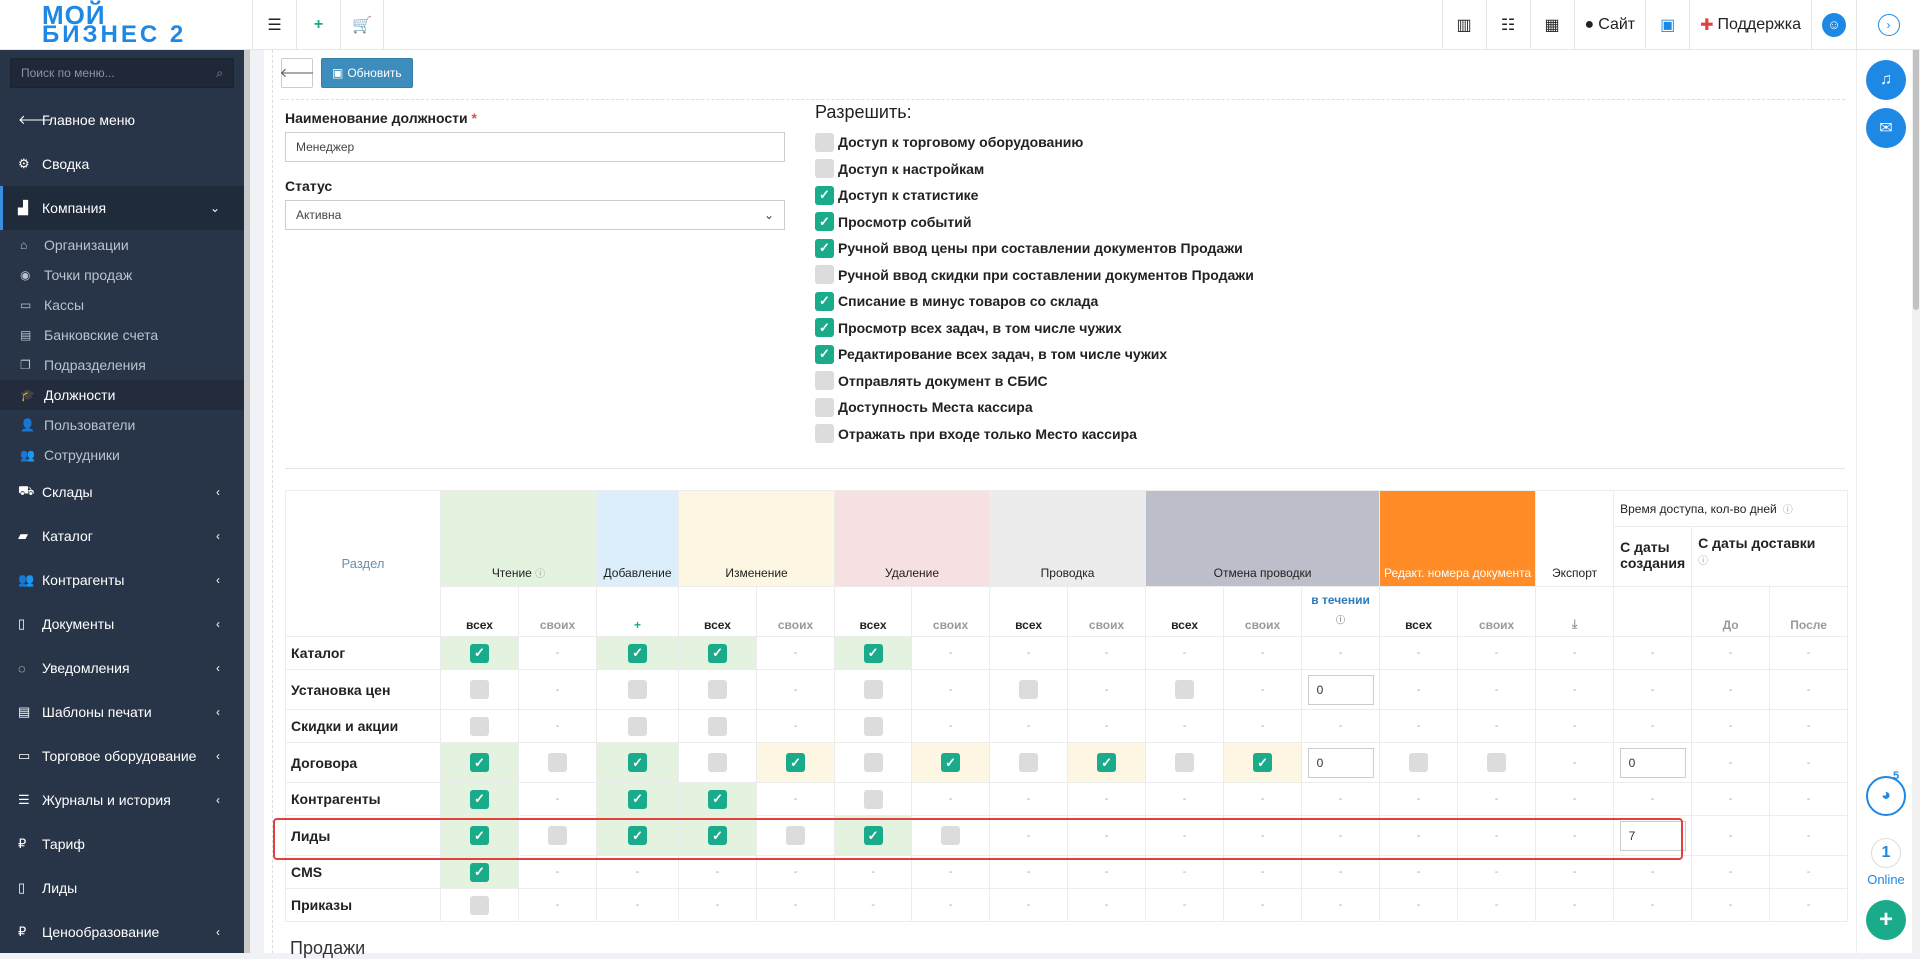  I want to click on cart-icon: 🛒, so click(362, 25).